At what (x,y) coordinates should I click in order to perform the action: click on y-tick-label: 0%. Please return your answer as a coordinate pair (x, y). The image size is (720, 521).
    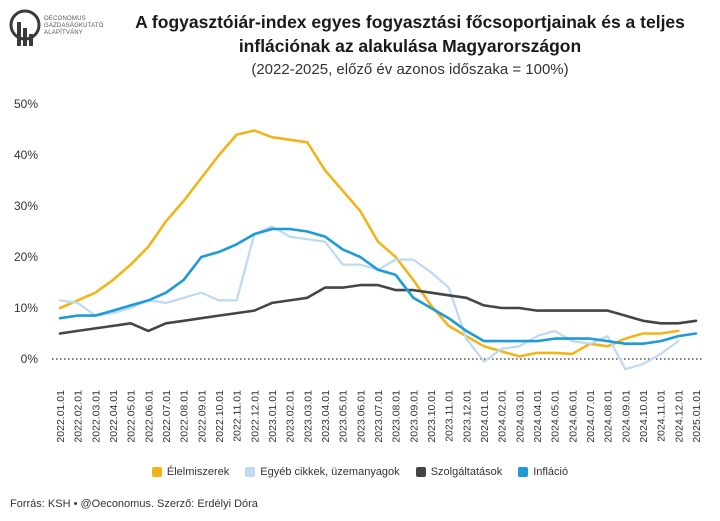
    Looking at the image, I should click on (30, 359).